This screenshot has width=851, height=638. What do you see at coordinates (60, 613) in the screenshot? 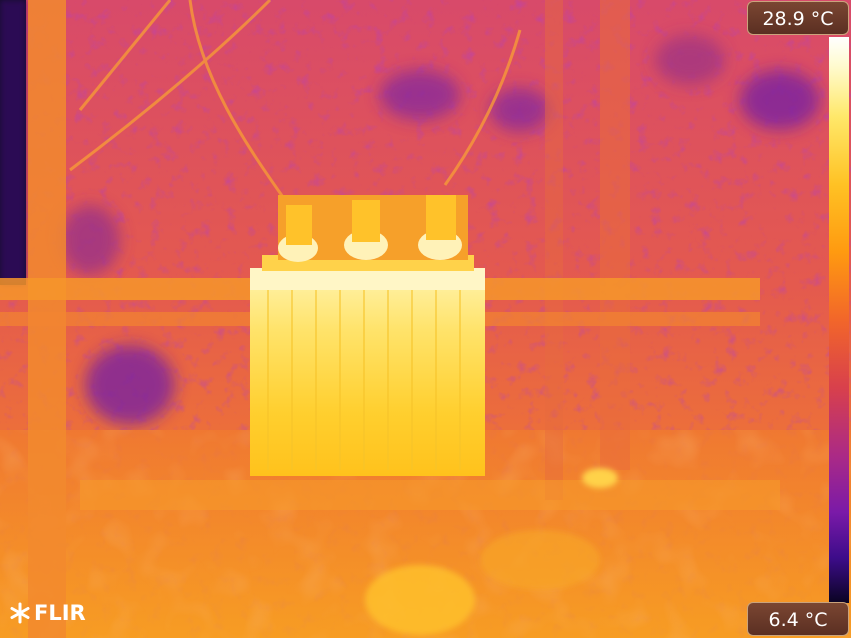
I see `logo-text: FLIR` at bounding box center [60, 613].